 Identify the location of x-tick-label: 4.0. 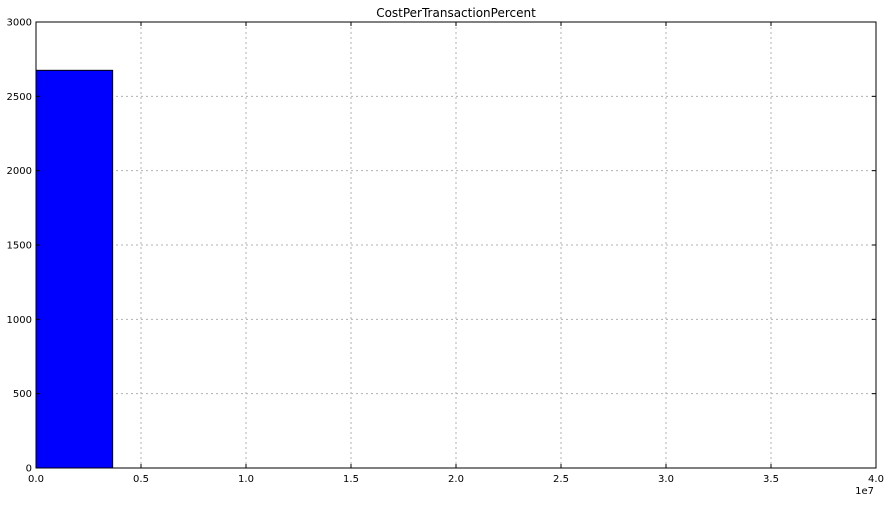
(876, 479).